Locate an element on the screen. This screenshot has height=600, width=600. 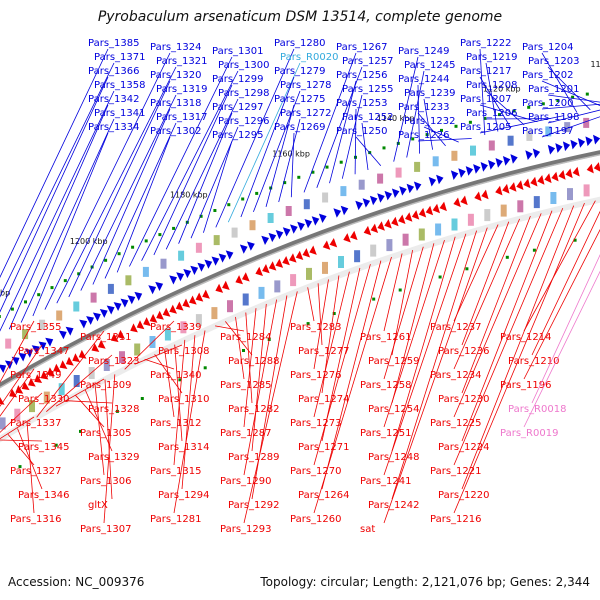
gene-label: Pars_1298 is located at coordinates (243, 93).